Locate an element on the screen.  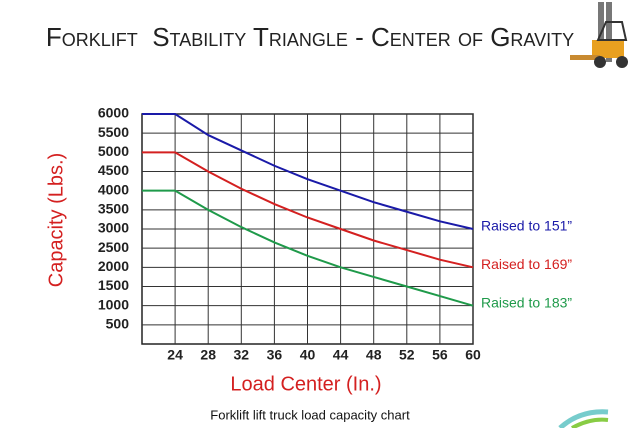
x-tick-label: 28 is located at coordinates (208, 355).